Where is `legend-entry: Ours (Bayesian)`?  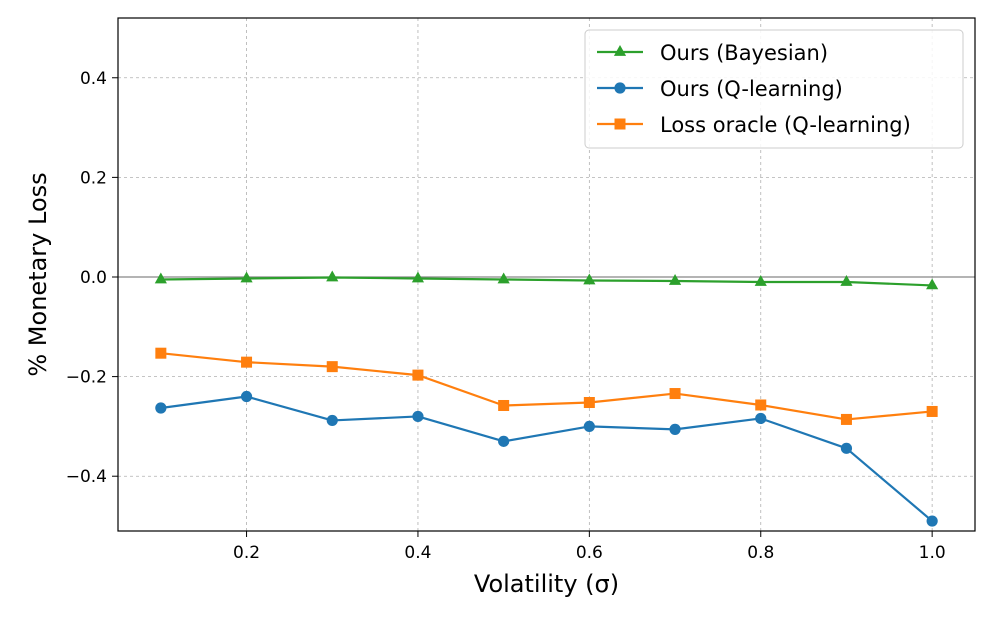
legend-entry: Ours (Bayesian) is located at coordinates (712, 53).